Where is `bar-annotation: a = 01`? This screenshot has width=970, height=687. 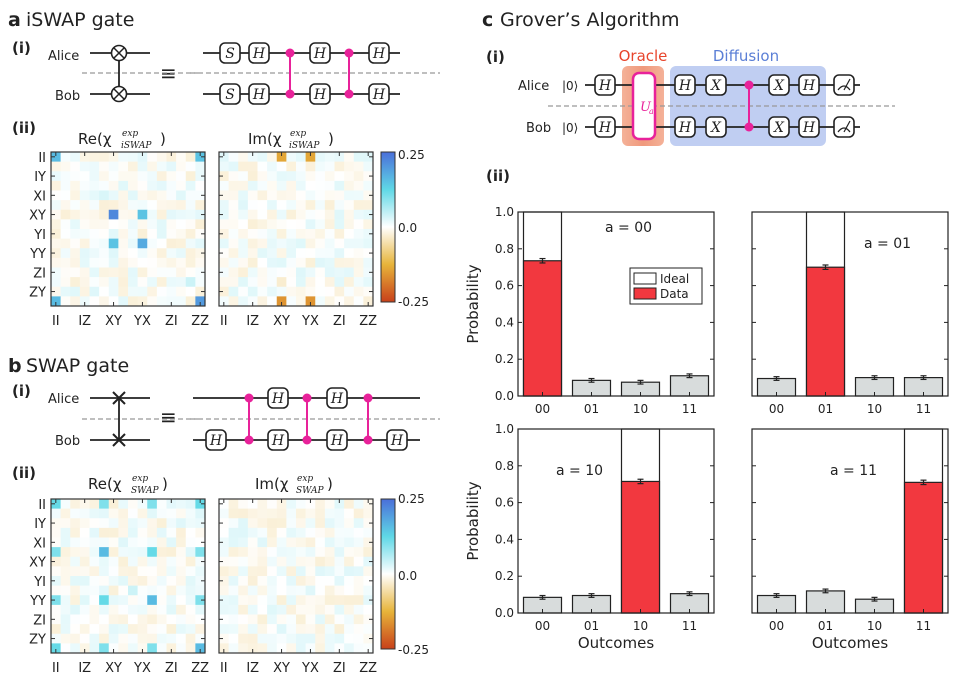
bar-annotation: a = 01 is located at coordinates (887, 244).